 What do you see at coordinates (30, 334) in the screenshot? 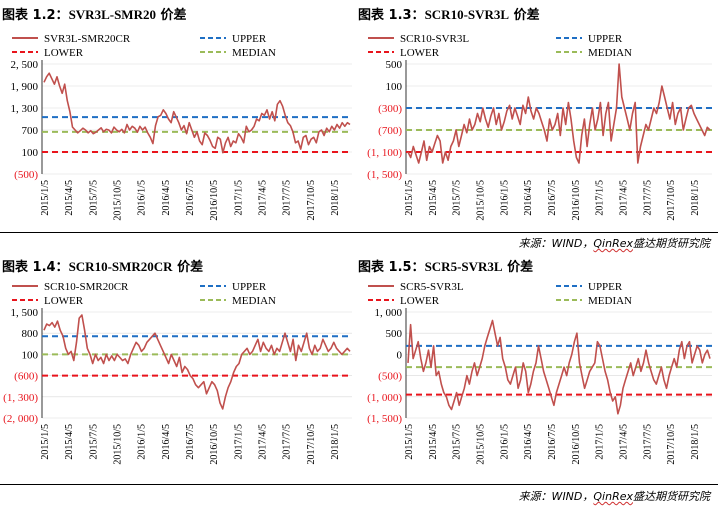
I see `y-tick-label: 800` at bounding box center [30, 334].